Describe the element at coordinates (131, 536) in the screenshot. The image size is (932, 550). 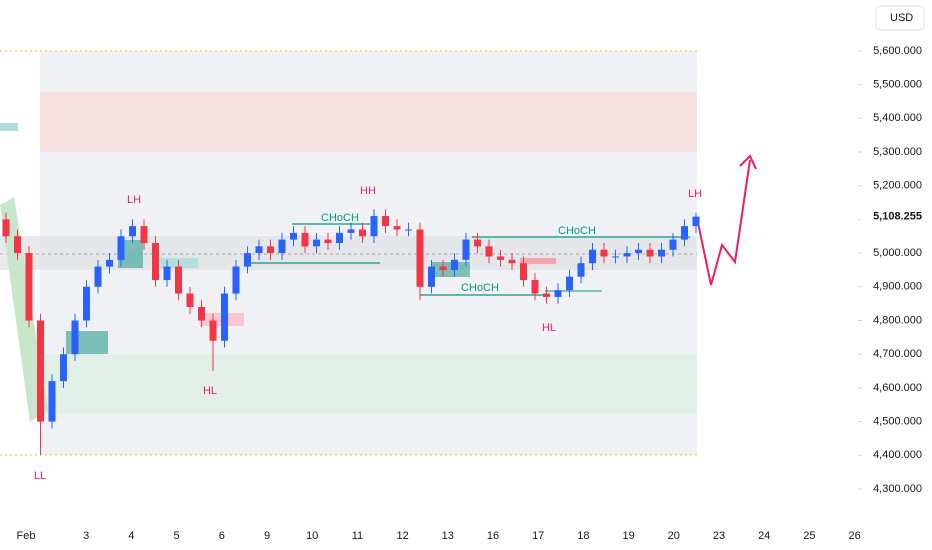
I see `x-tick-label: 4` at that location.